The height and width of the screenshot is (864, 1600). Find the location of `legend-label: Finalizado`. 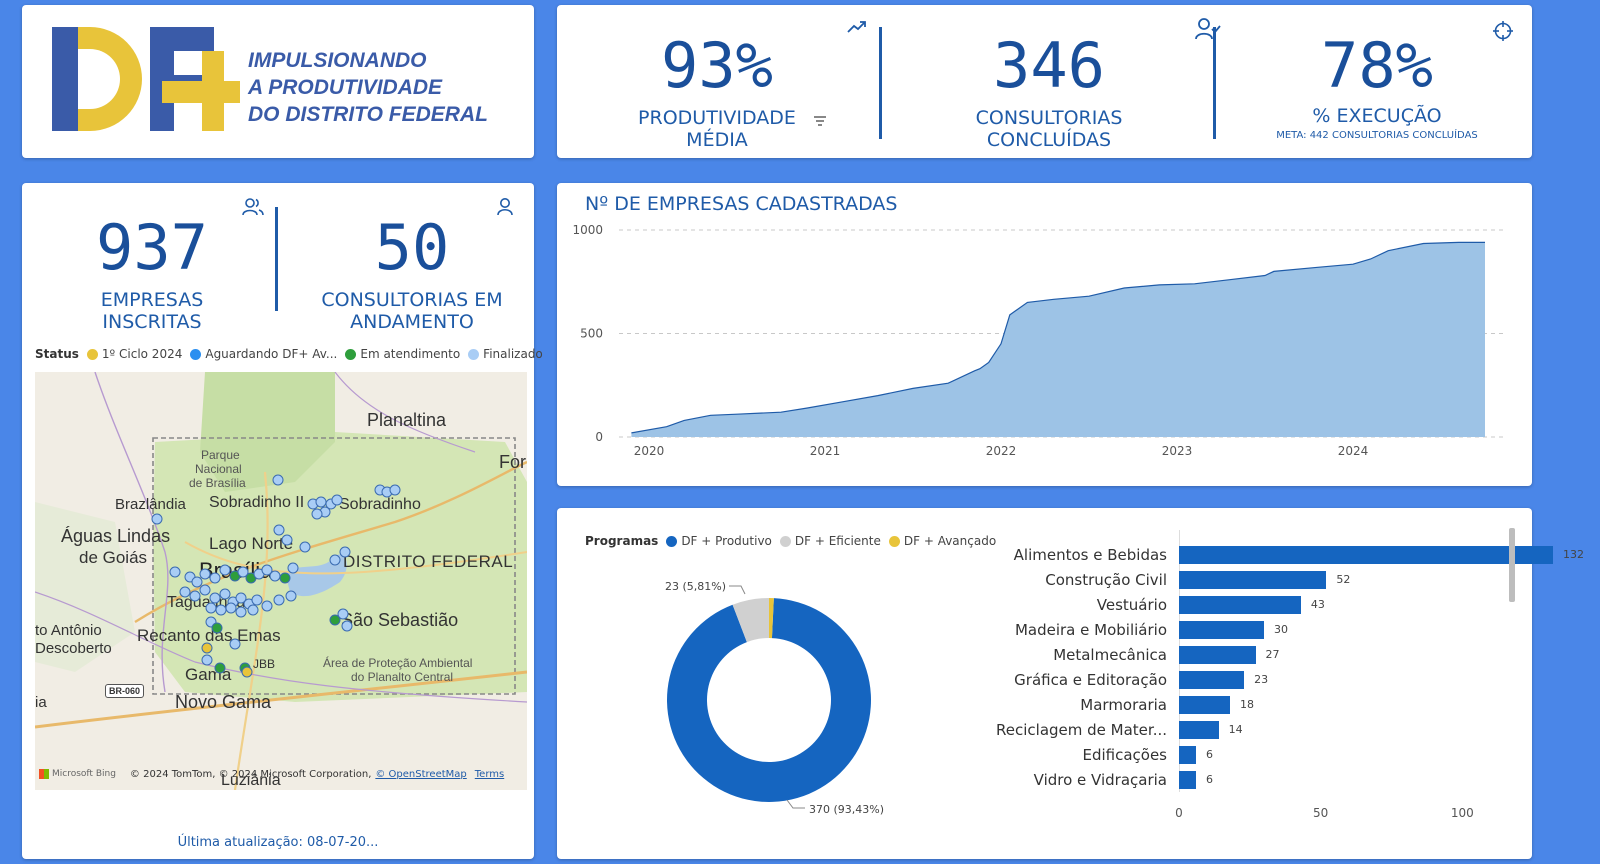

legend-label: Finalizado is located at coordinates (513, 354).